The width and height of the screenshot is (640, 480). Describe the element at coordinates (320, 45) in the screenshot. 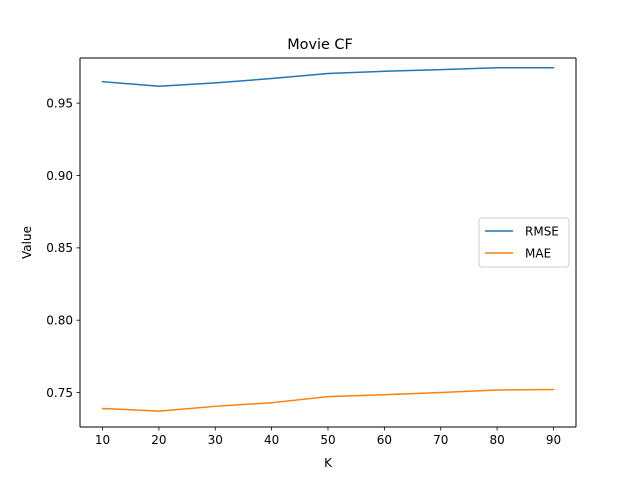

I see `chart-title: Movie CF` at that location.